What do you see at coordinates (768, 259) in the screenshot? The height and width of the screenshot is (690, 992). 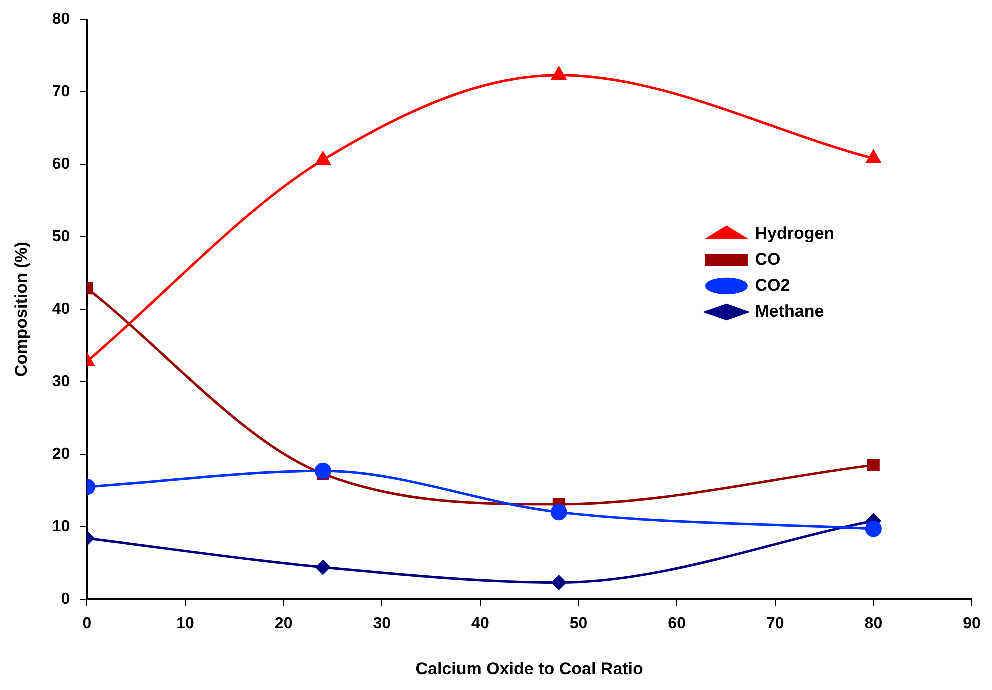 I see `legend-label: CO` at bounding box center [768, 259].